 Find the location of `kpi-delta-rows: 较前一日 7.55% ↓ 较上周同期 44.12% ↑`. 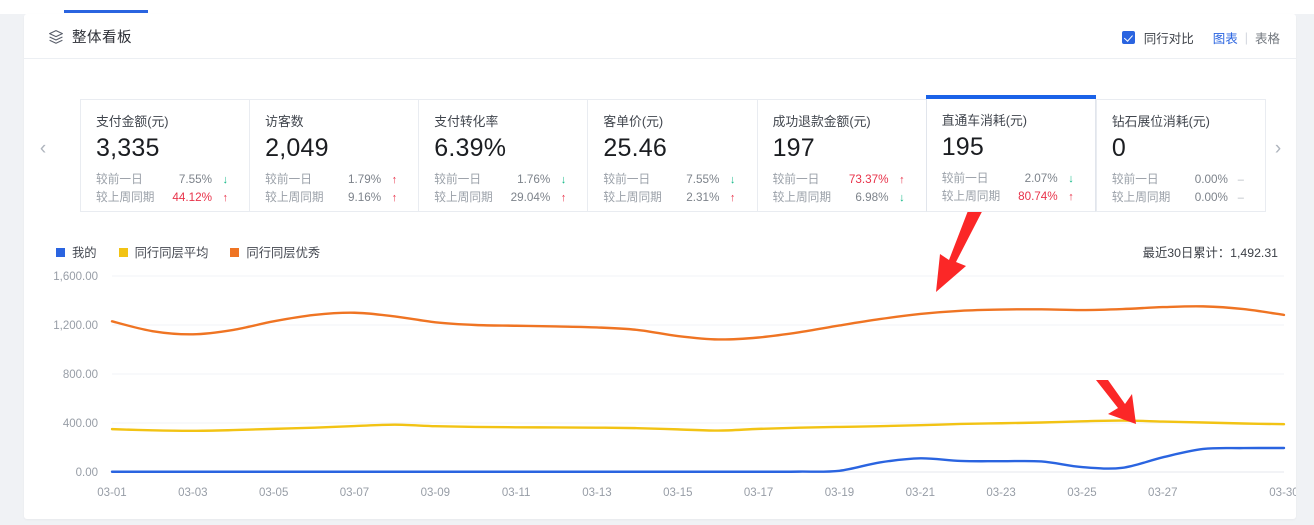

kpi-delta-rows: 较前一日 7.55% ↓ 较上周同期 44.12% ↑ is located at coordinates (172, 189).